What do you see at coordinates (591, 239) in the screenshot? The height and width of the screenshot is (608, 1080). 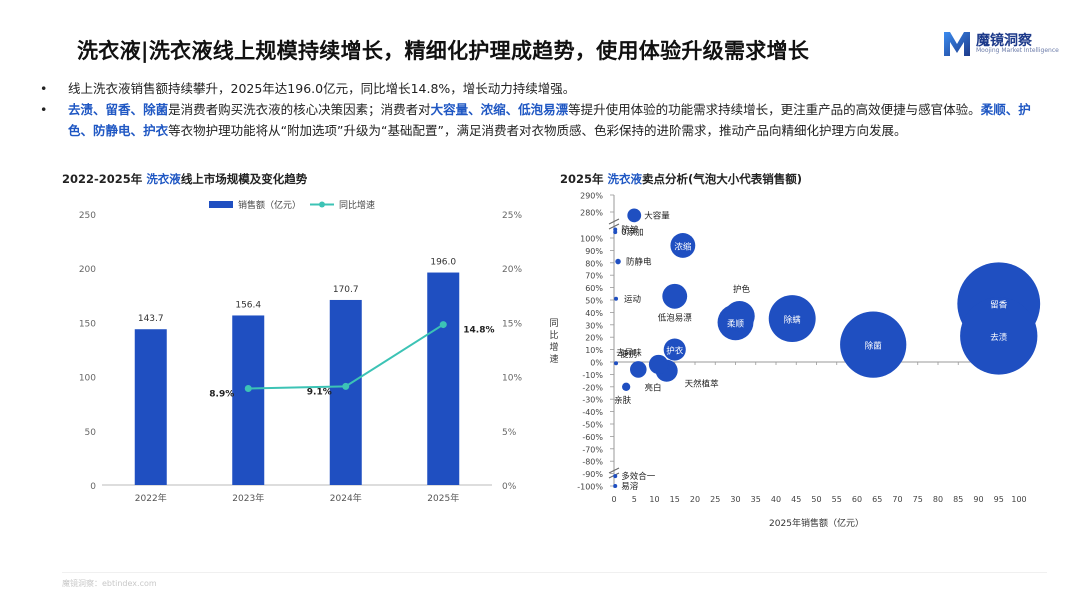 I see `y-tick-label: 100%` at bounding box center [591, 239].